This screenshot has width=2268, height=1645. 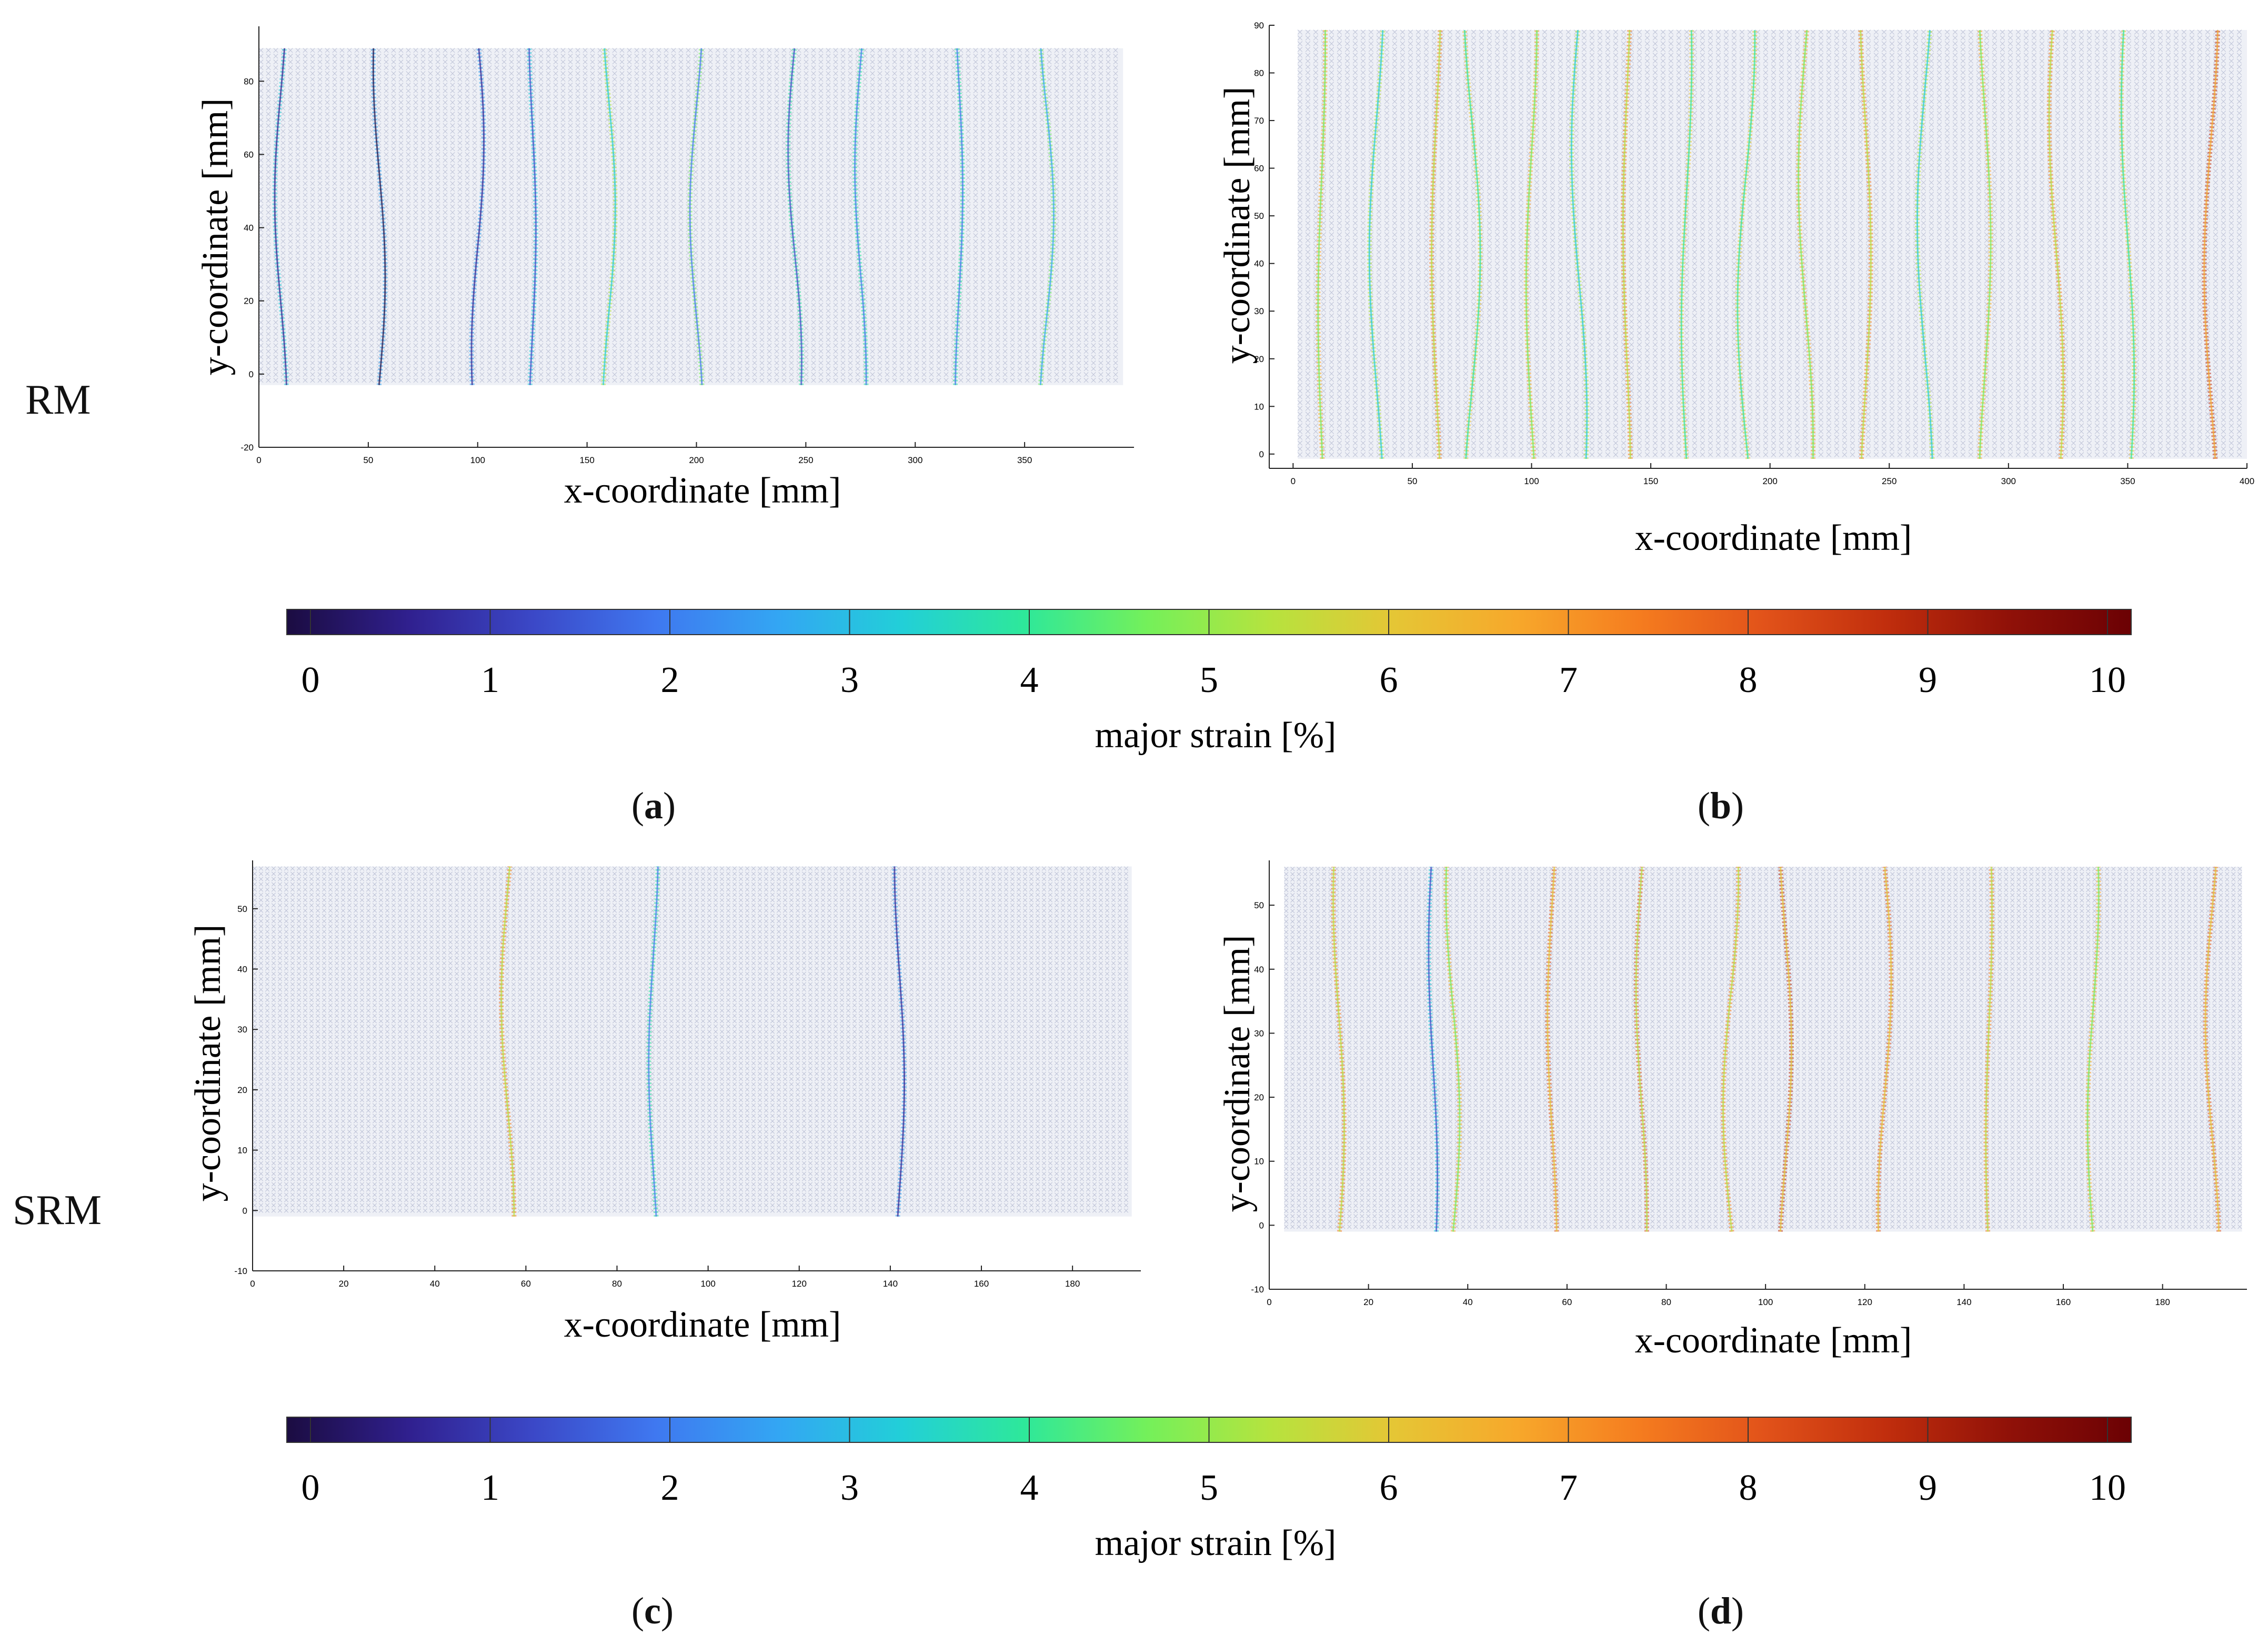 I want to click on colorbar-2: 0 1 2 3 4 5 6 7 8 9 10 major strain [%], so click(x=1209, y=1490).